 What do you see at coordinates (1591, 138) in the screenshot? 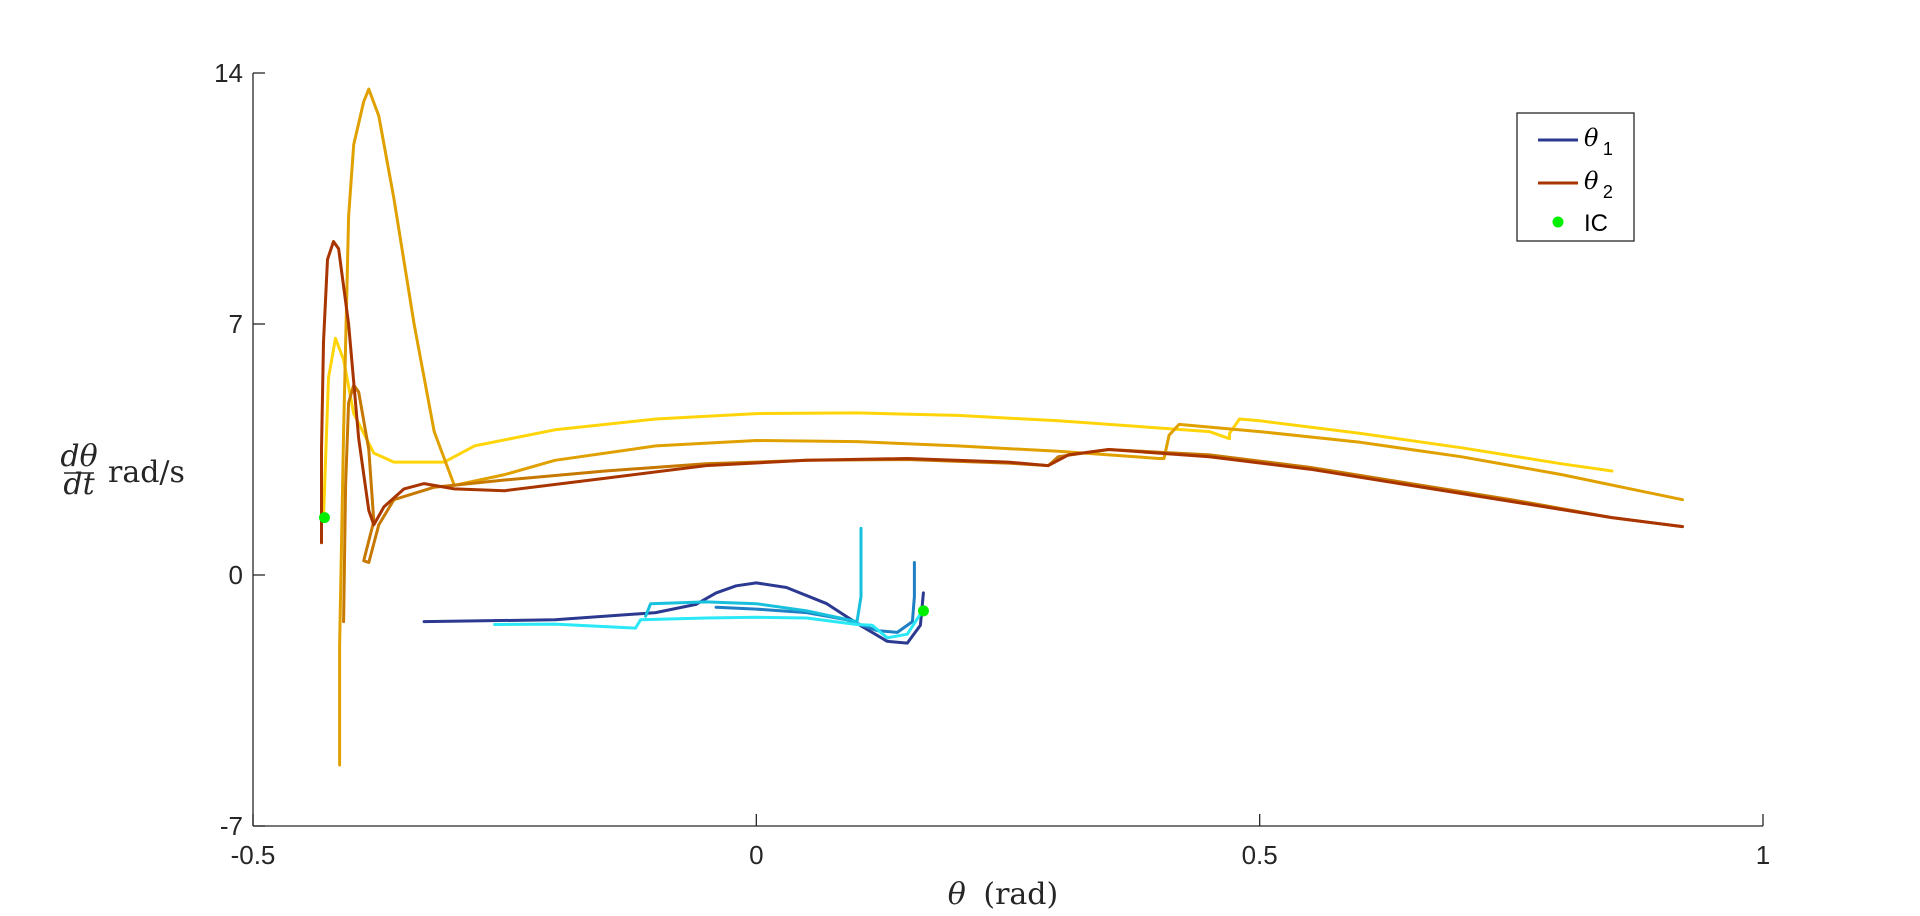
I see `legend-label-theta1-symbol: θ` at bounding box center [1591, 138].